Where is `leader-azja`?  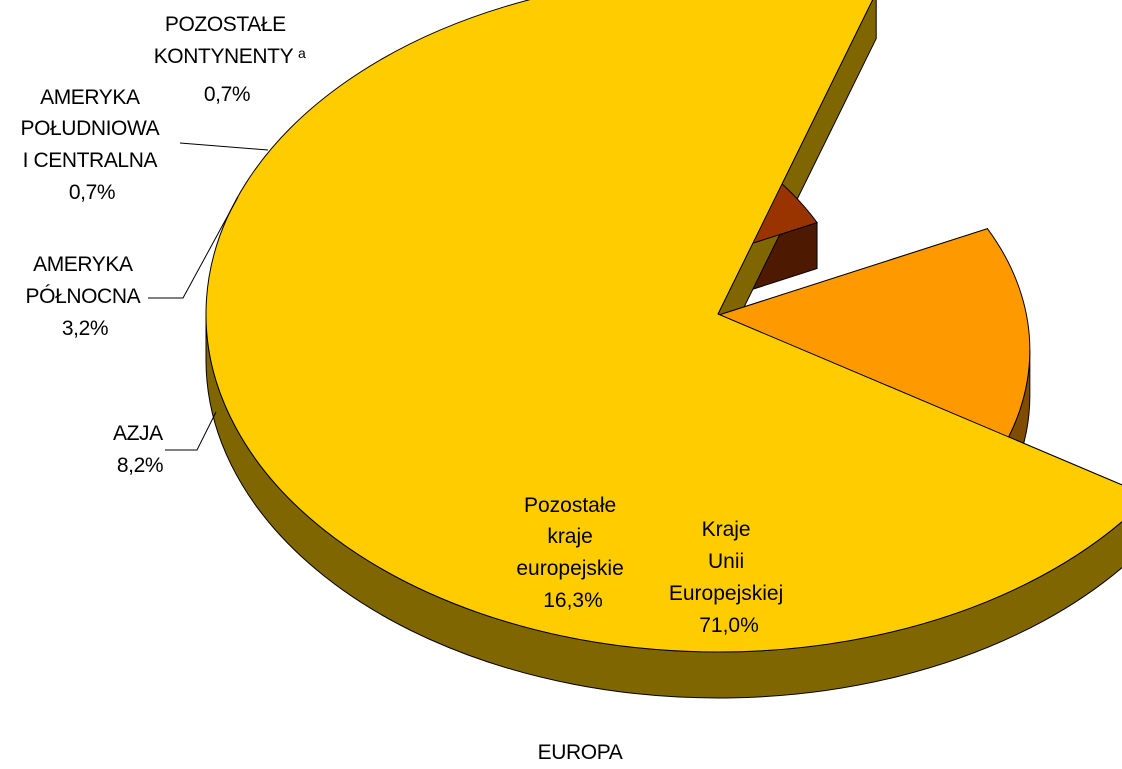
leader-azja is located at coordinates (191, 431).